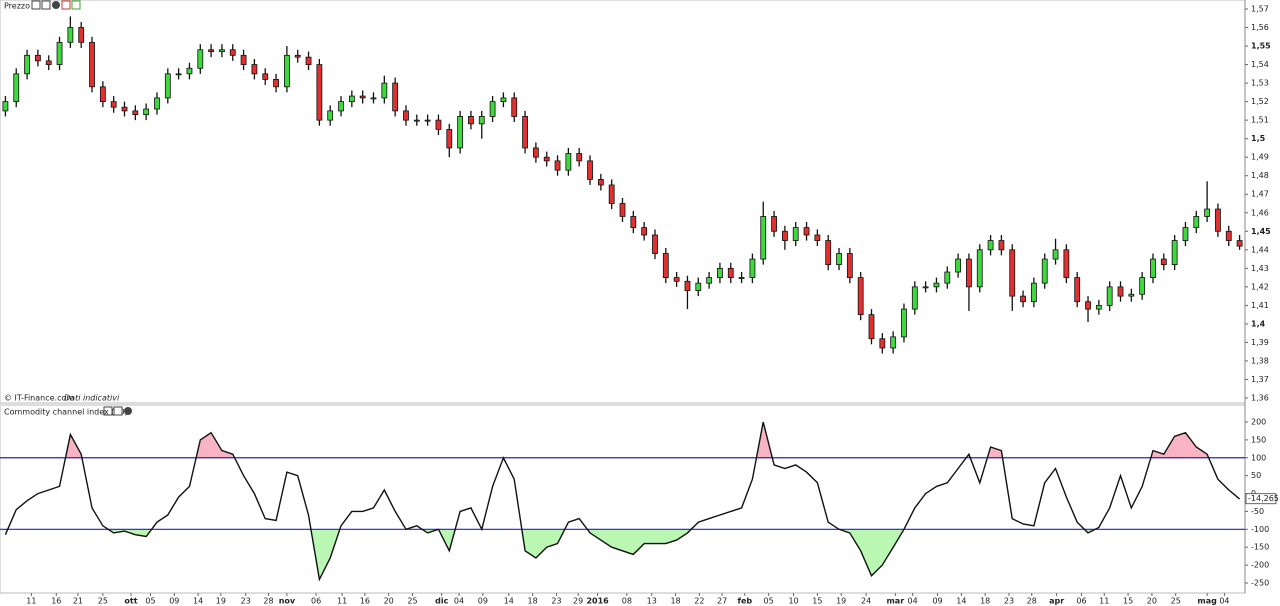 The height and width of the screenshot is (606, 1280). What do you see at coordinates (1260, 547) in the screenshot?
I see `y-tick-label: -150` at bounding box center [1260, 547].